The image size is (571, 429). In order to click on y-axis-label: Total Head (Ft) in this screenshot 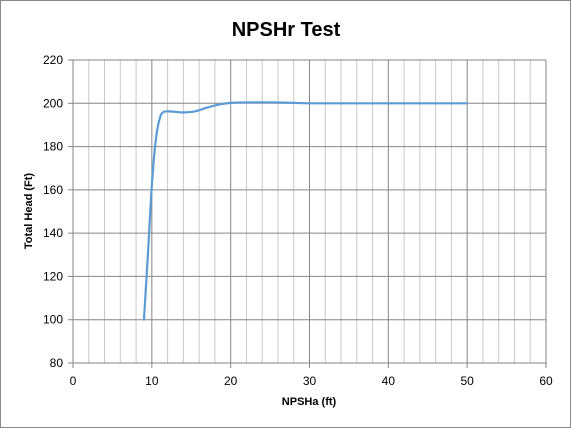, I will do `click(29, 211)`.